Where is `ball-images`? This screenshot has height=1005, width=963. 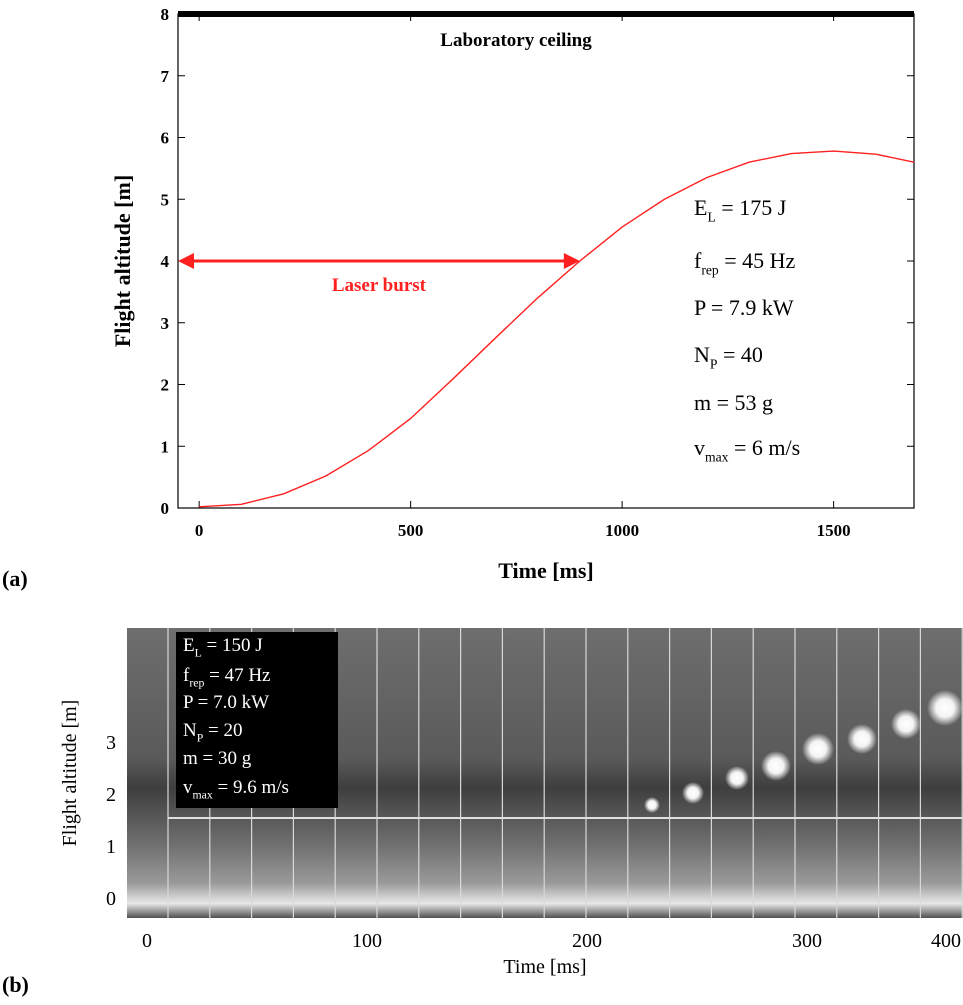
ball-images is located at coordinates (803, 751).